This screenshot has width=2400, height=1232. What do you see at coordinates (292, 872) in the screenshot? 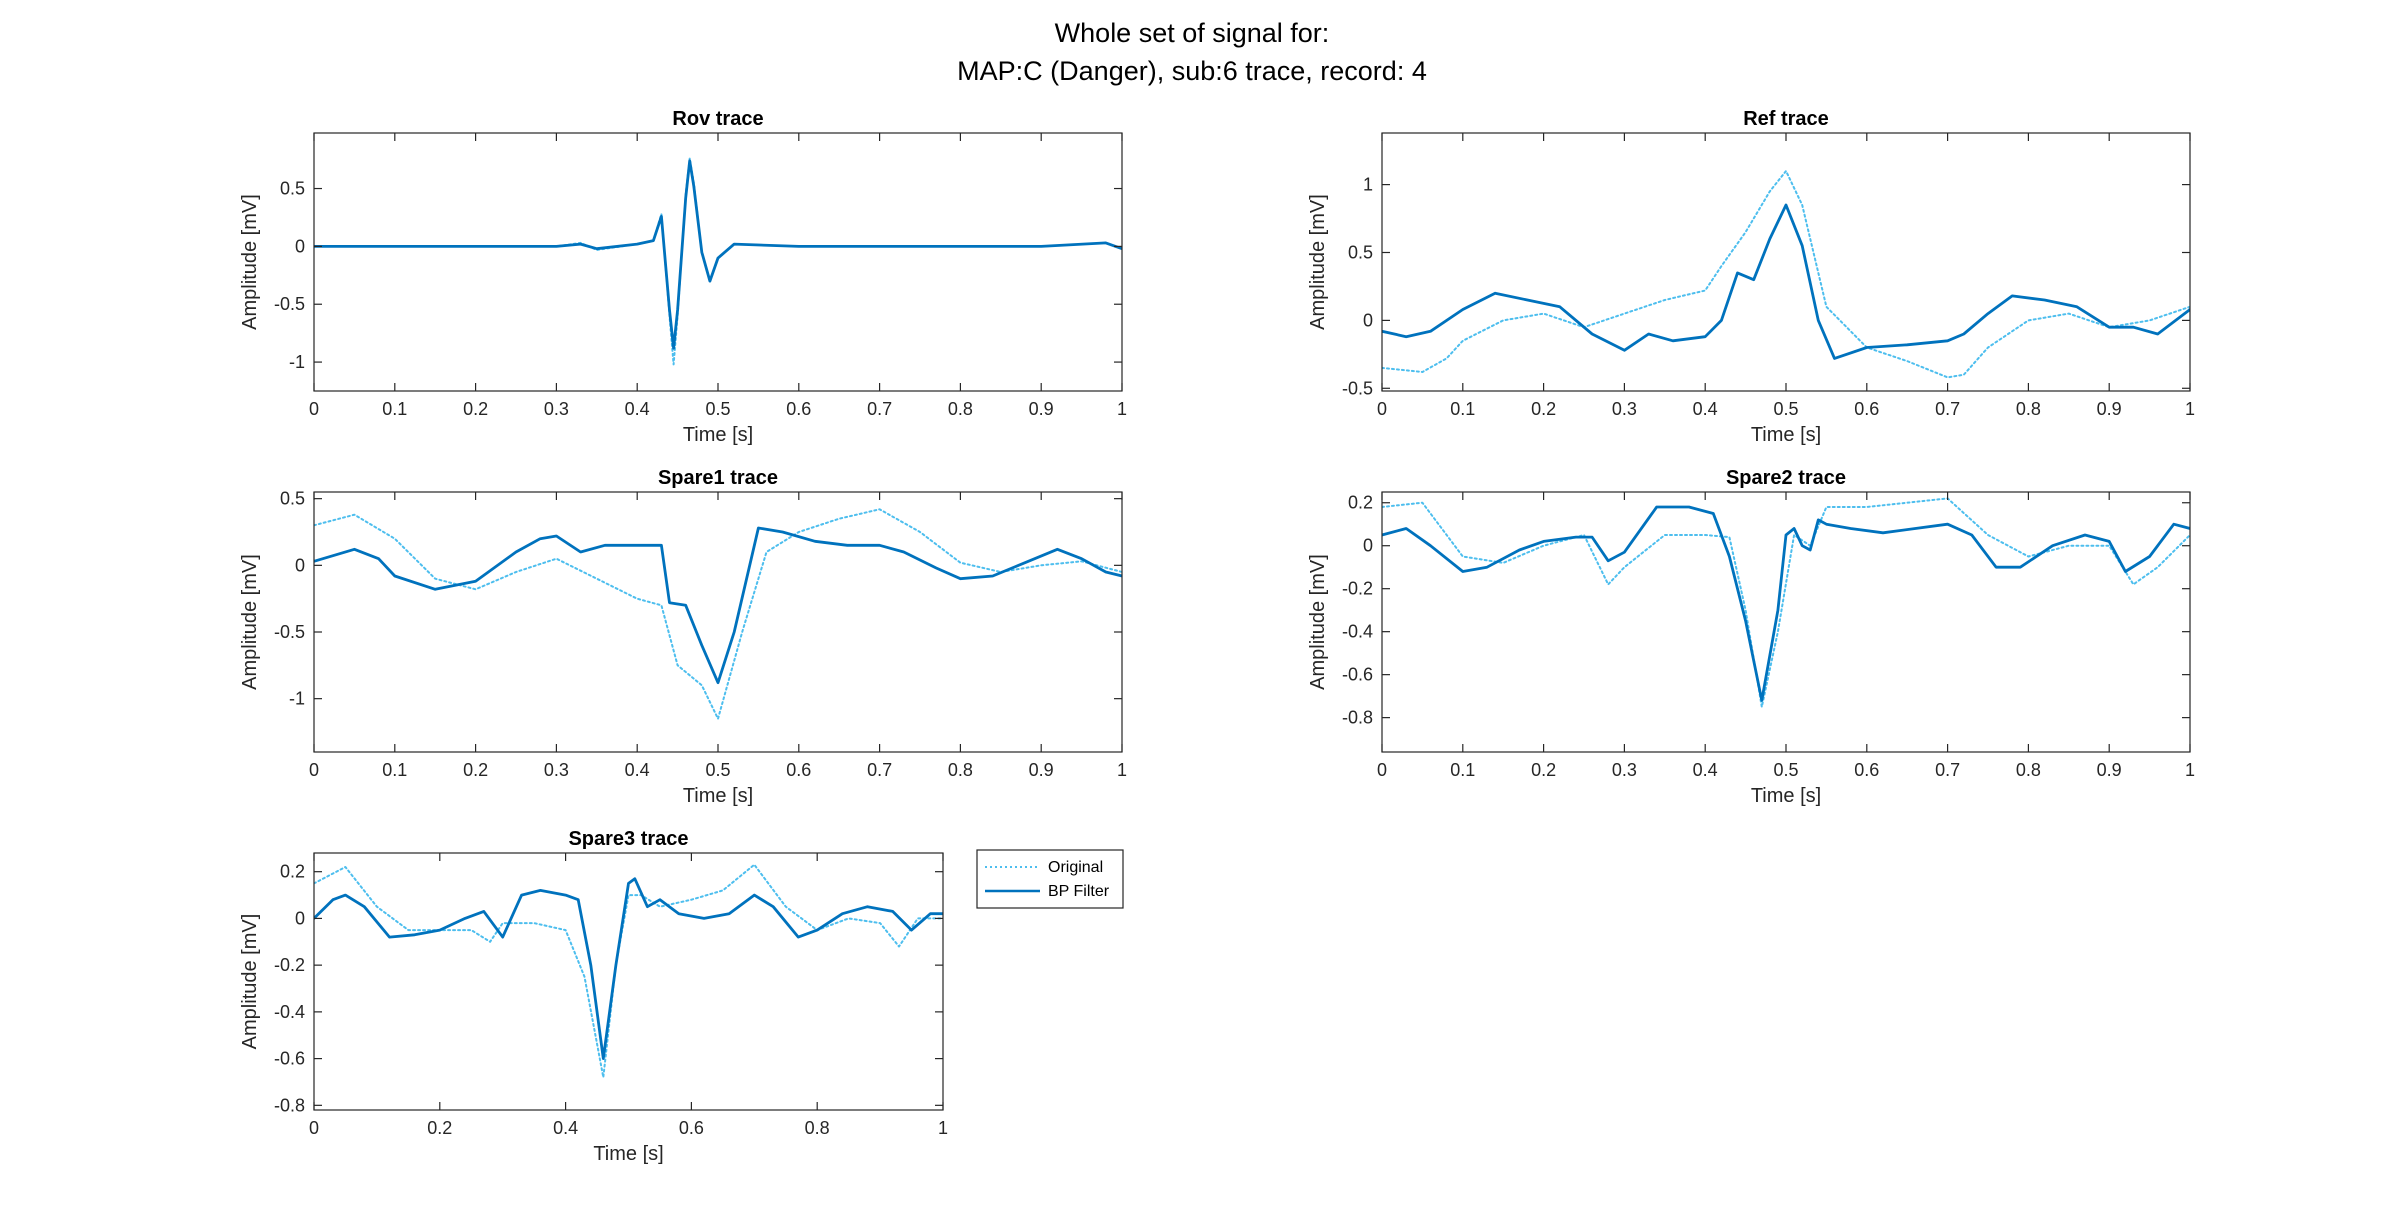
I see `y-tick-label: 0.2` at bounding box center [292, 872].